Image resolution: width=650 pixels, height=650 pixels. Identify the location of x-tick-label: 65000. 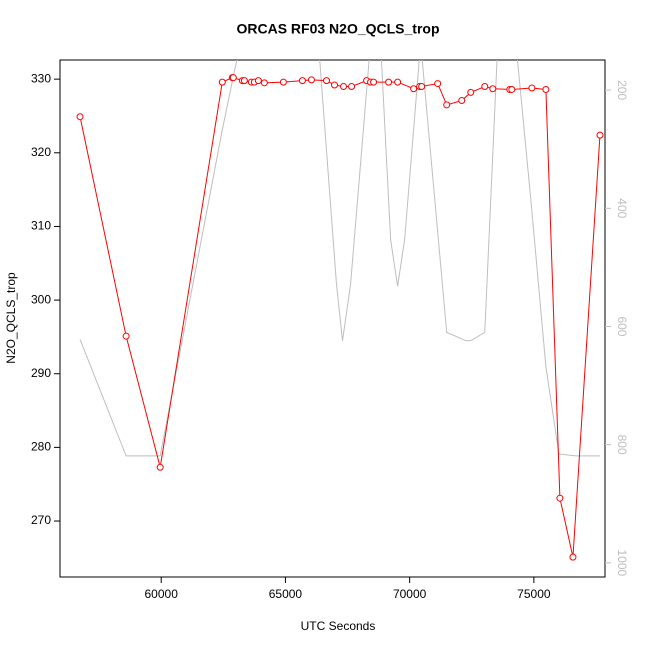
(286, 594).